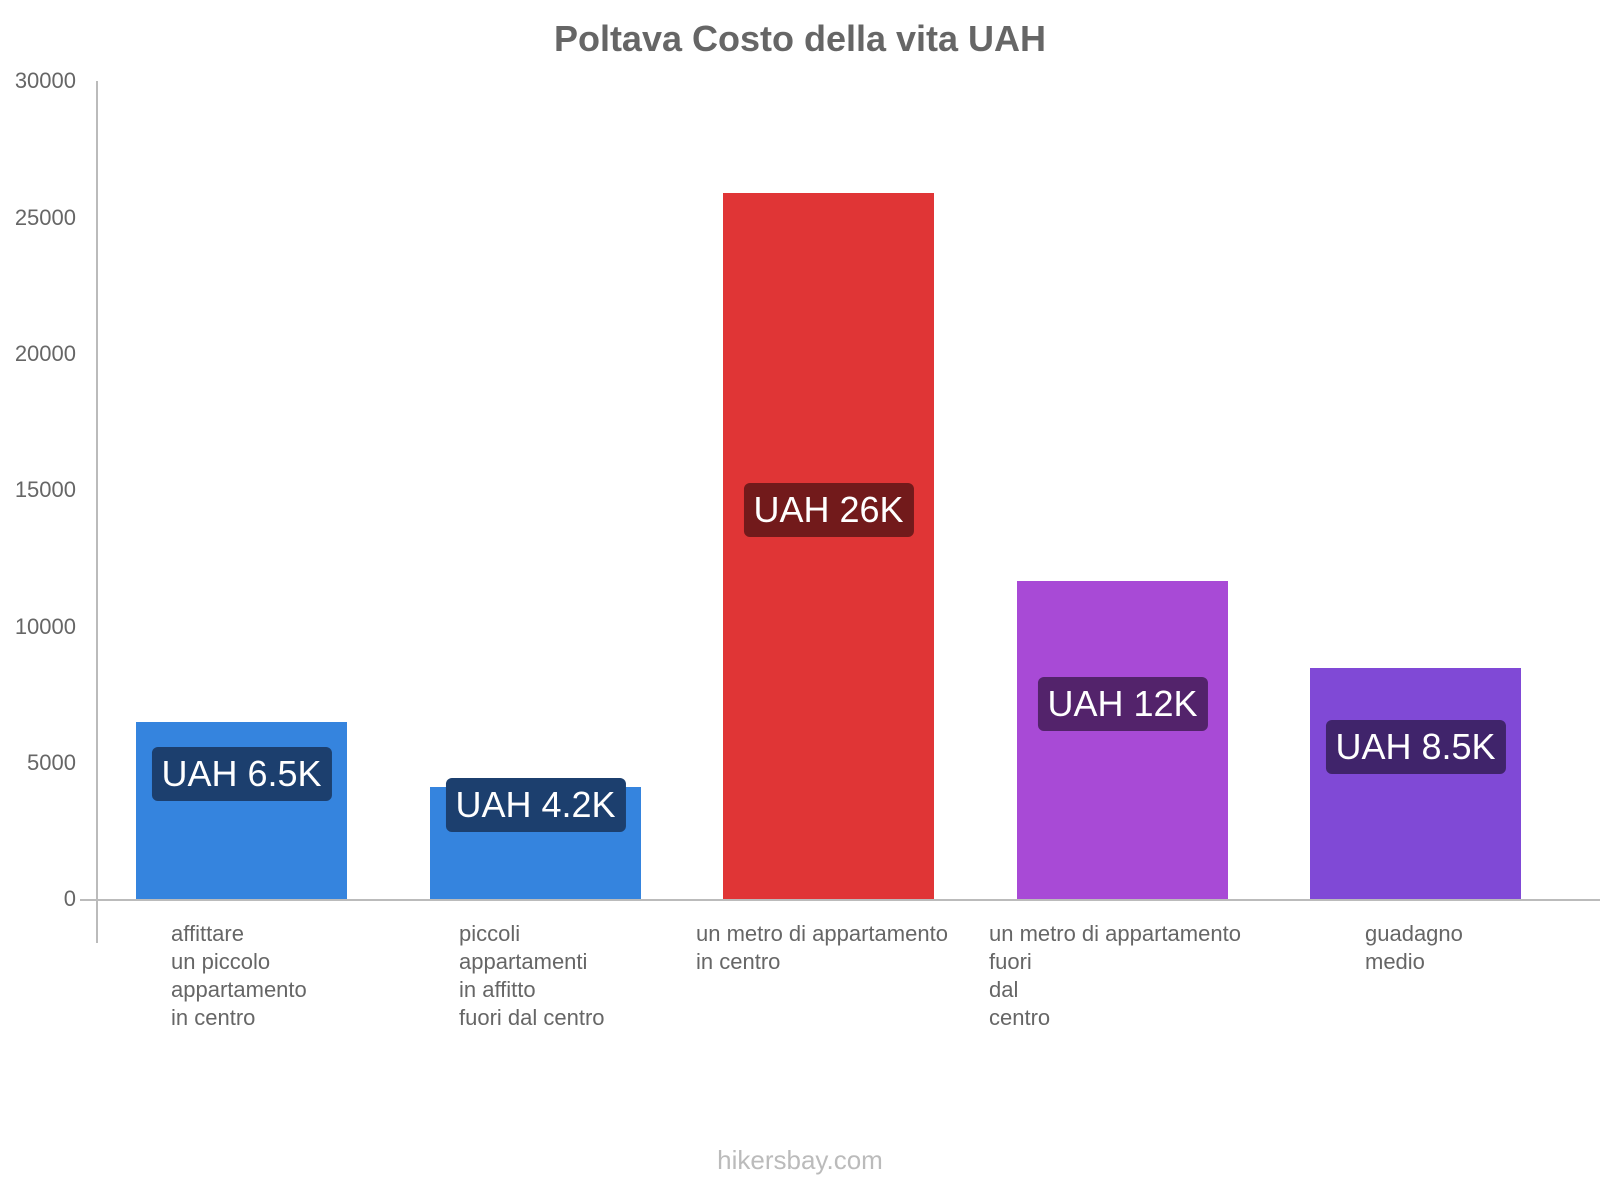 The width and height of the screenshot is (1600, 1200). I want to click on y-tick: 5000, so click(51, 762).